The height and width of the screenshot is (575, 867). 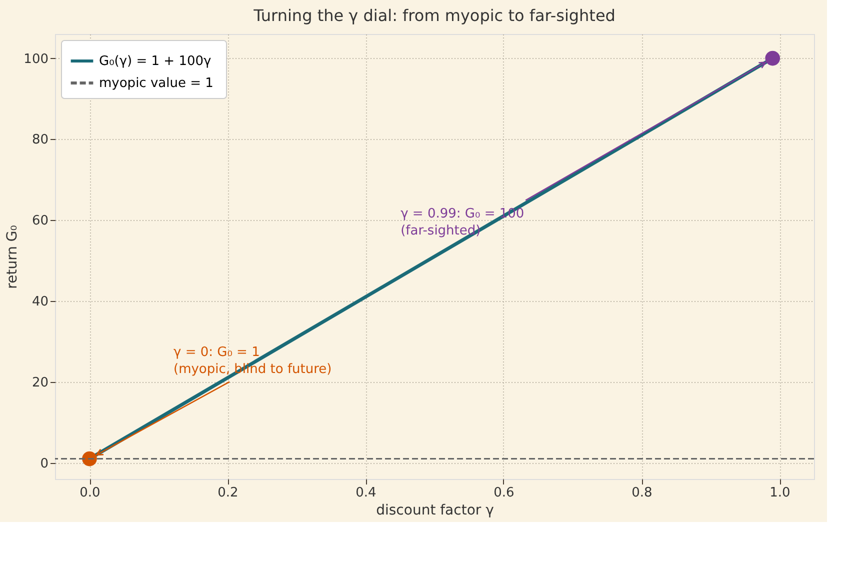 I want to click on x-tick-label: 0.8, so click(x=642, y=493).